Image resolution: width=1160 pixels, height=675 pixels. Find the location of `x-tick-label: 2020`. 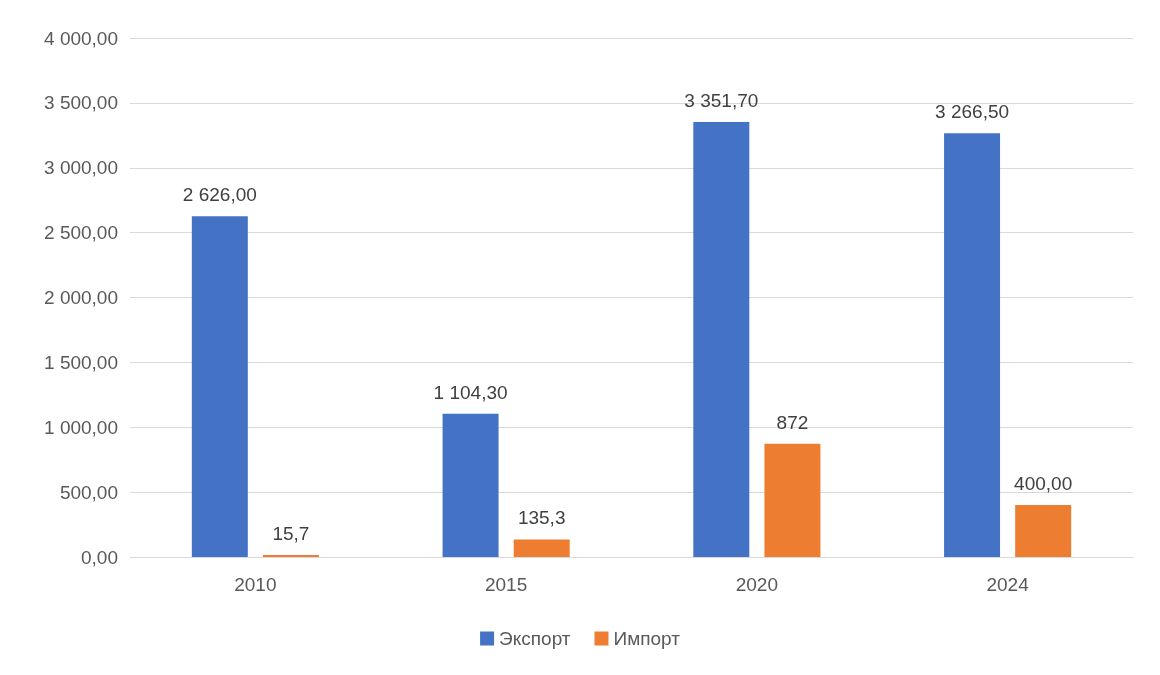

x-tick-label: 2020 is located at coordinates (757, 584).